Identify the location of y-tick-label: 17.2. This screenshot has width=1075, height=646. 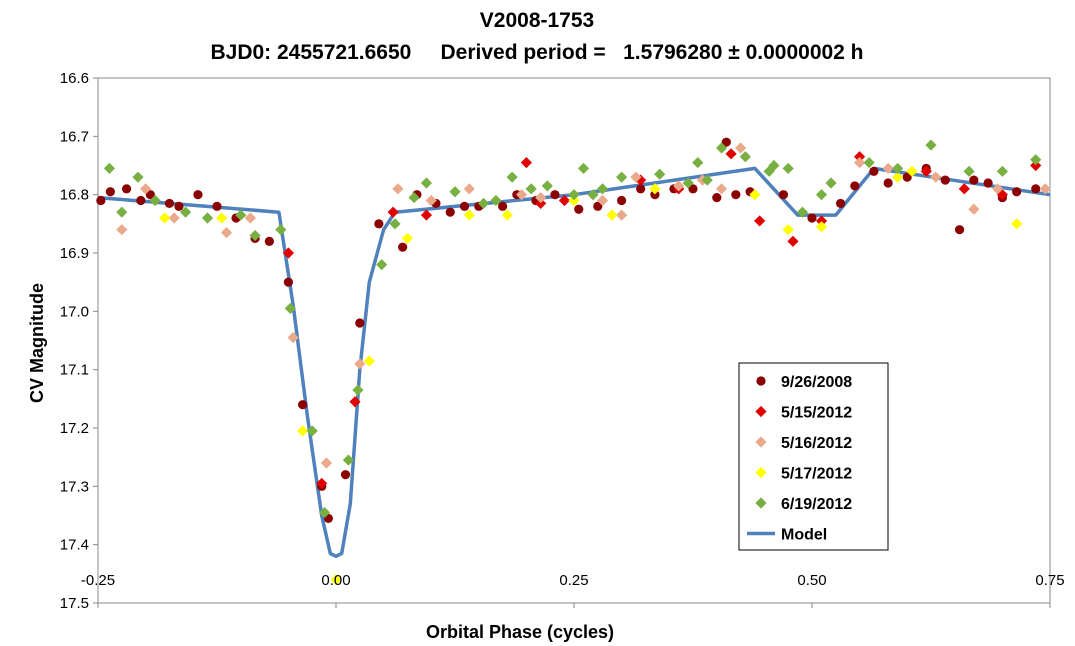
(74, 428).